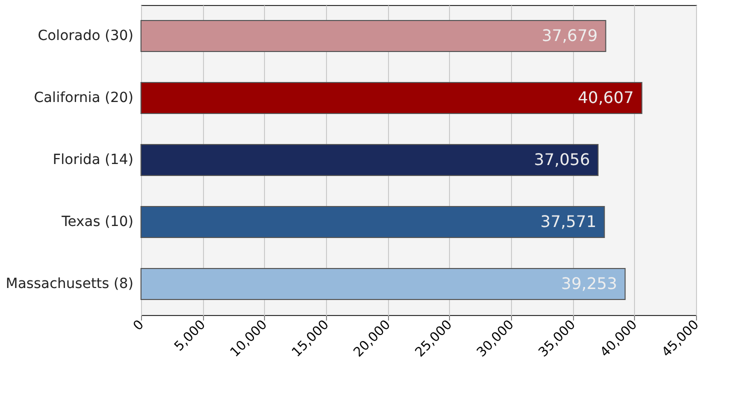 The width and height of the screenshot is (750, 416). Describe the element at coordinates (70, 284) in the screenshot. I see `y-tick-label: Massachusetts (8)` at that location.